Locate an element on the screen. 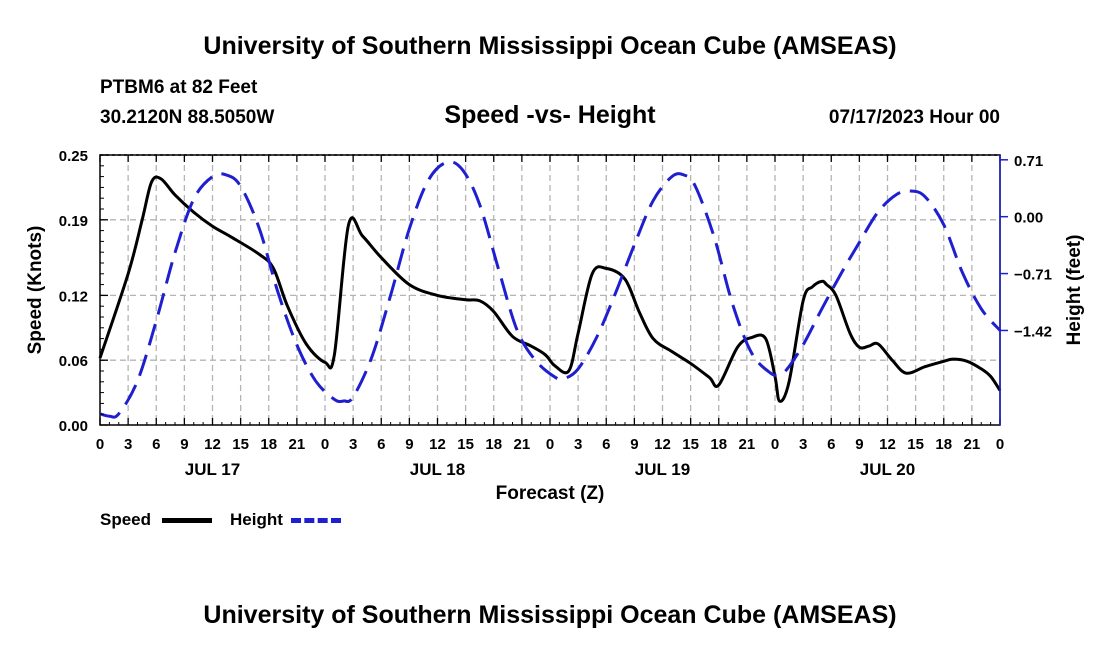 The height and width of the screenshot is (650, 1100). legend-height-label: Height is located at coordinates (256, 519).